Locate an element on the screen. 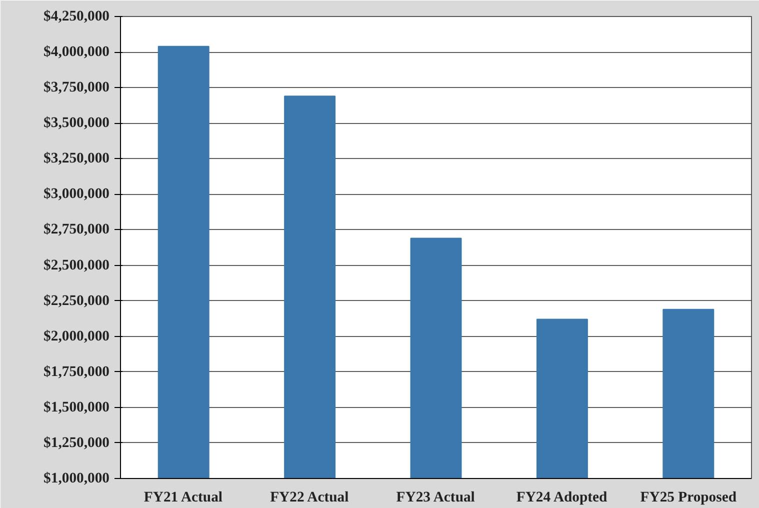  y-tick-label: $3,750,000 is located at coordinates (77, 88).